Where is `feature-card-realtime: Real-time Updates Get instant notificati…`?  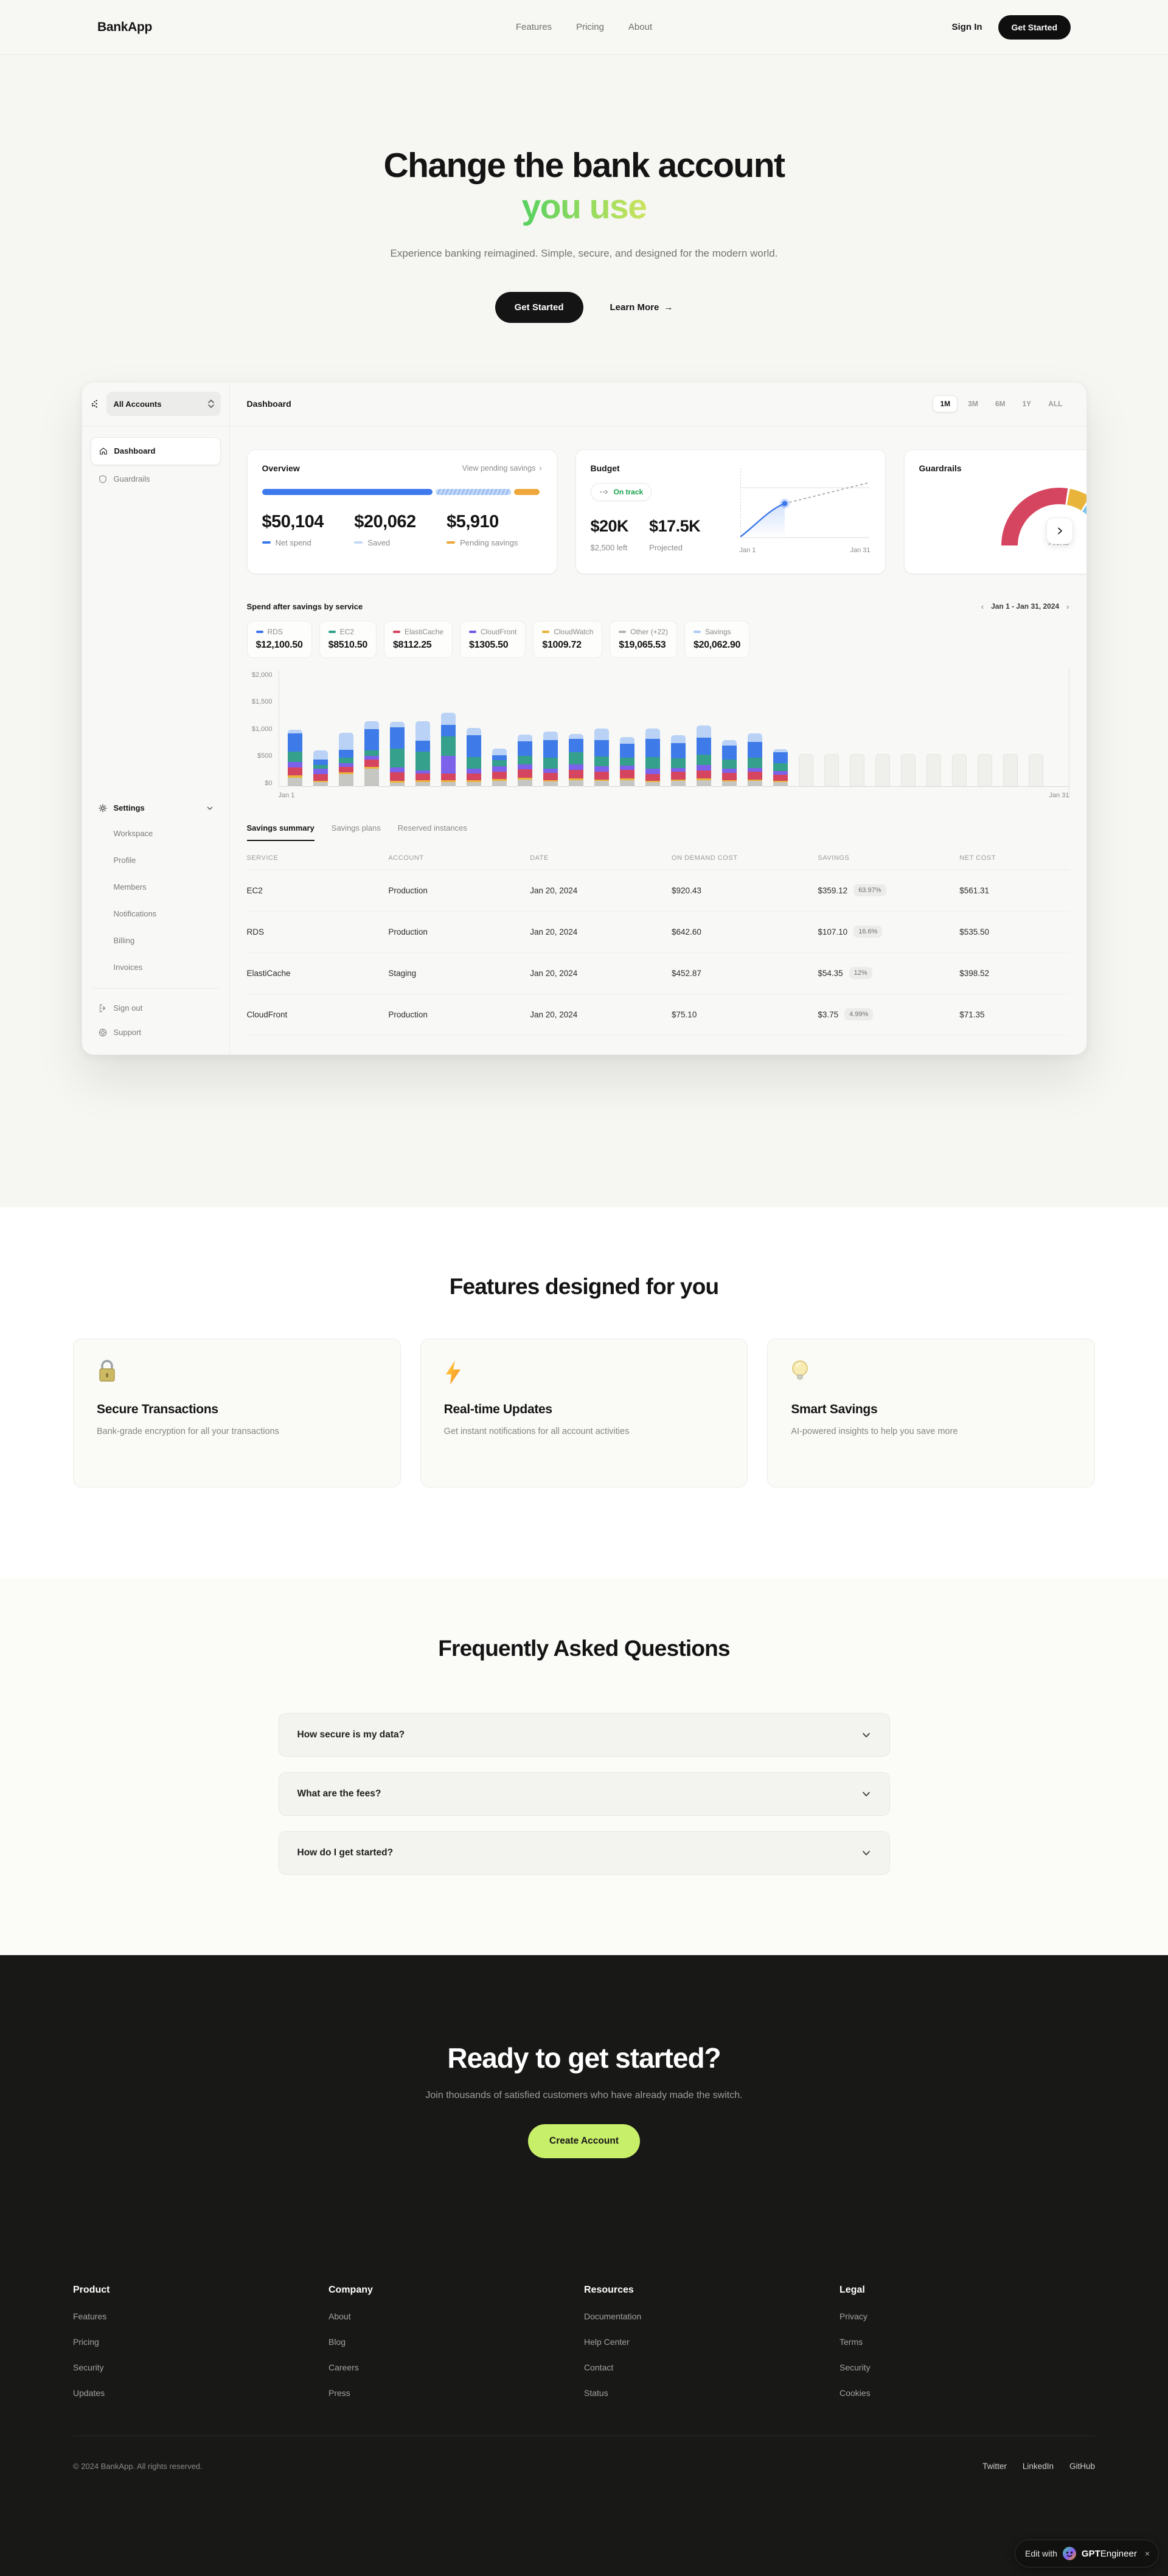
feature-card-realtime: Real-time Updates Get instant notificati… is located at coordinates (584, 1412).